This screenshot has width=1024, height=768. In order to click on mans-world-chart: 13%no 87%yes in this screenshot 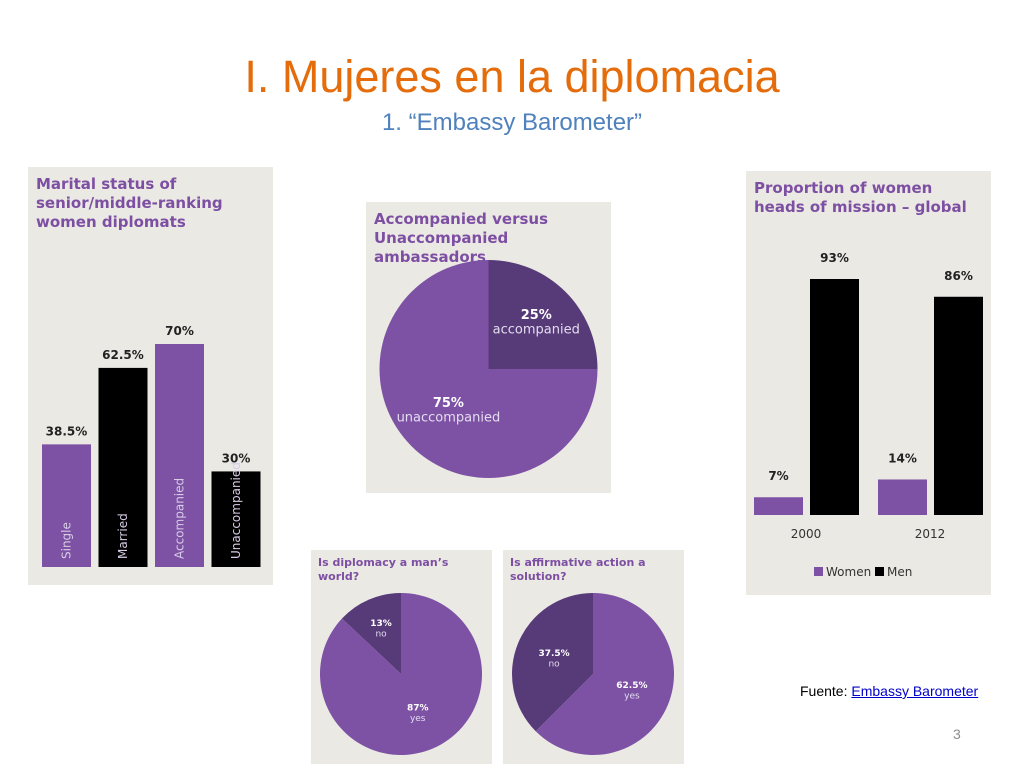, I will do `click(401, 674)`.